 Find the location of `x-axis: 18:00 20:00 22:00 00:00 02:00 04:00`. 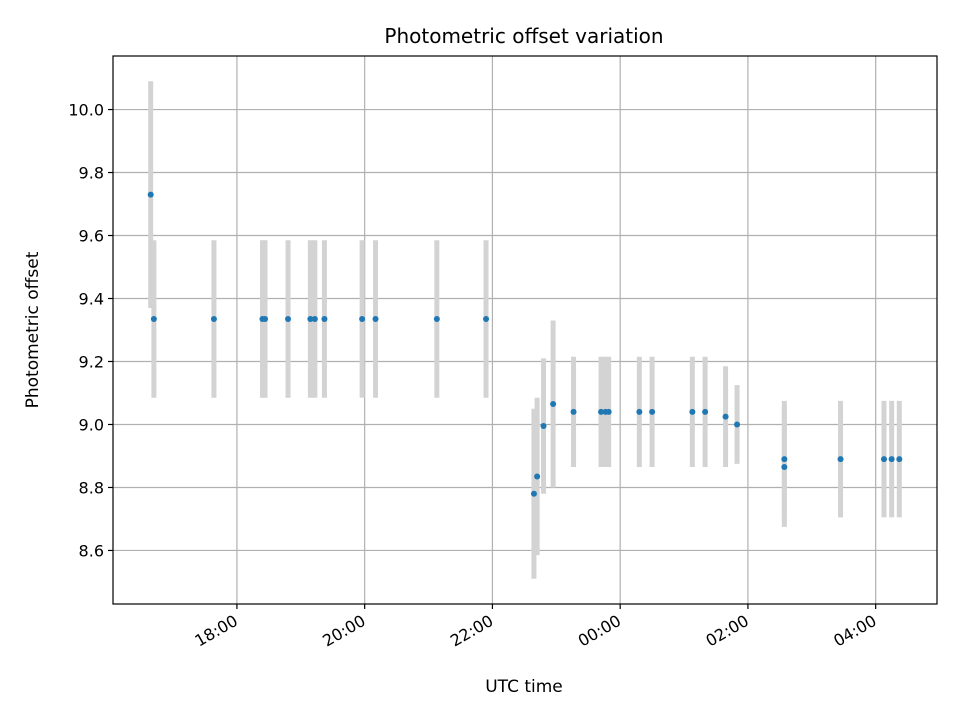

x-axis: 18:00 20:00 22:00 00:00 02:00 04:00 is located at coordinates (535, 627).